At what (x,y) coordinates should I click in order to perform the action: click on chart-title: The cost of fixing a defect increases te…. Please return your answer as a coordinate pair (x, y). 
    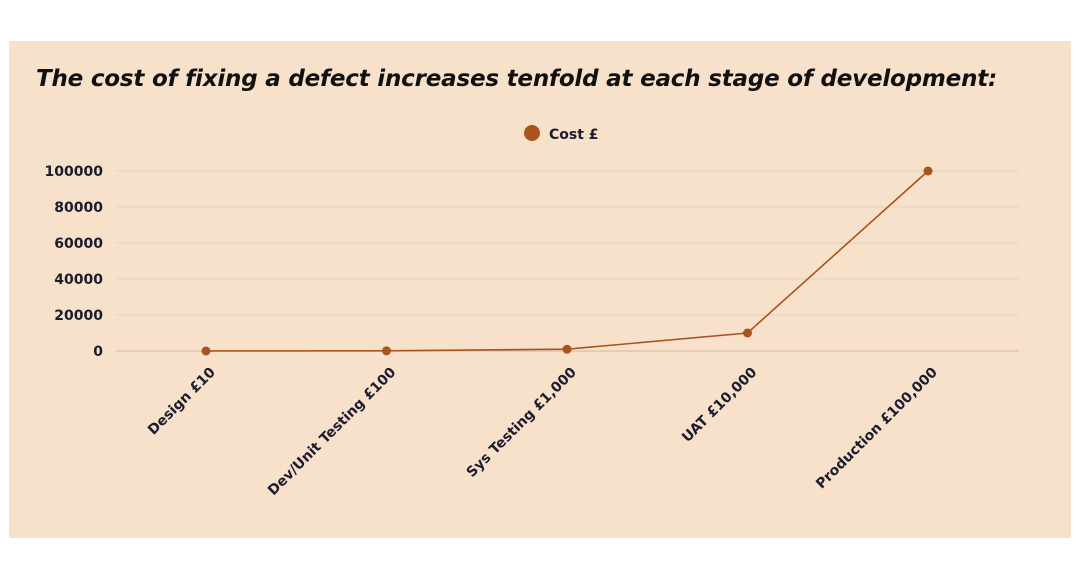
    Looking at the image, I should click on (517, 79).